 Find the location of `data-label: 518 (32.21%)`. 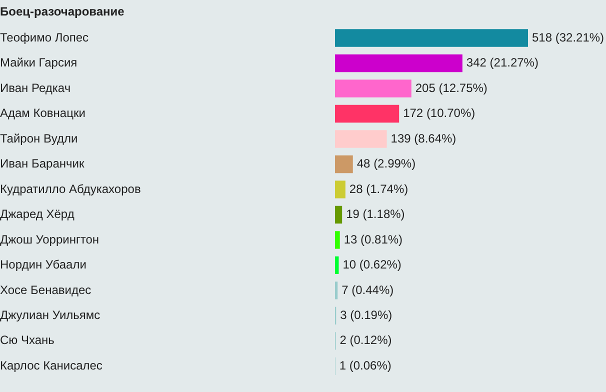

data-label: 518 (32.21%) is located at coordinates (568, 37).